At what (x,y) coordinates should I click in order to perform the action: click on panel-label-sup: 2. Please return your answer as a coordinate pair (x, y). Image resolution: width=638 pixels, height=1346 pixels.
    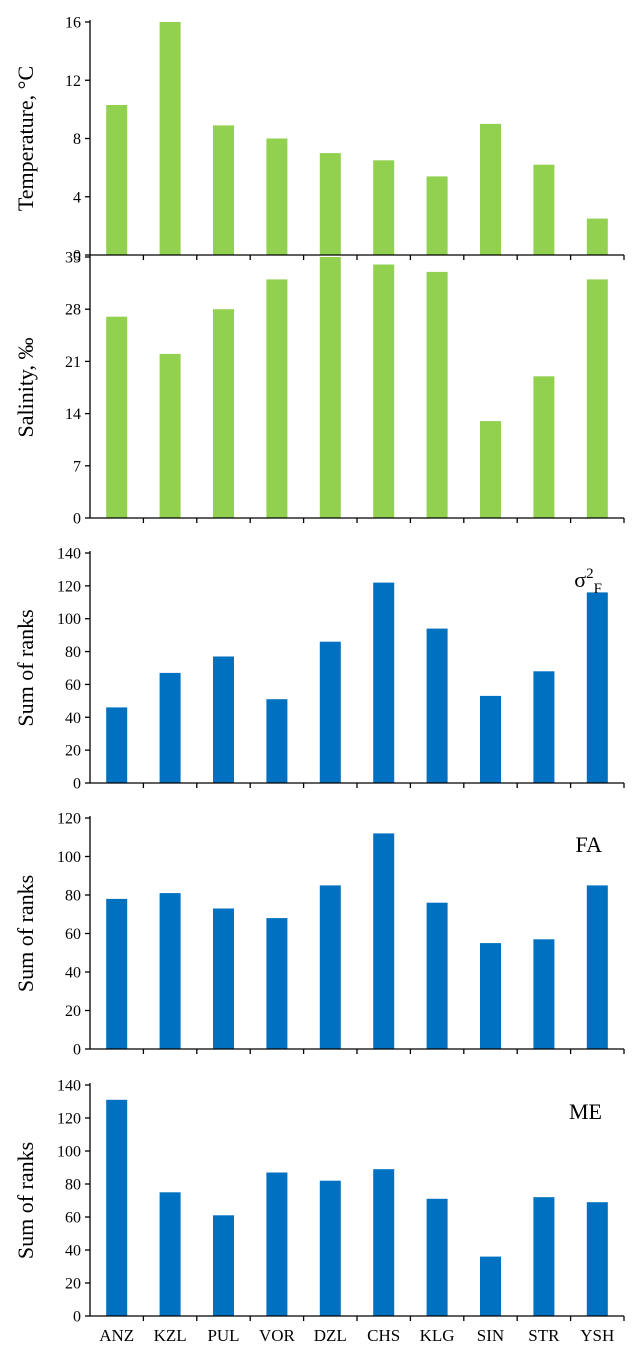
    Looking at the image, I should click on (590, 574).